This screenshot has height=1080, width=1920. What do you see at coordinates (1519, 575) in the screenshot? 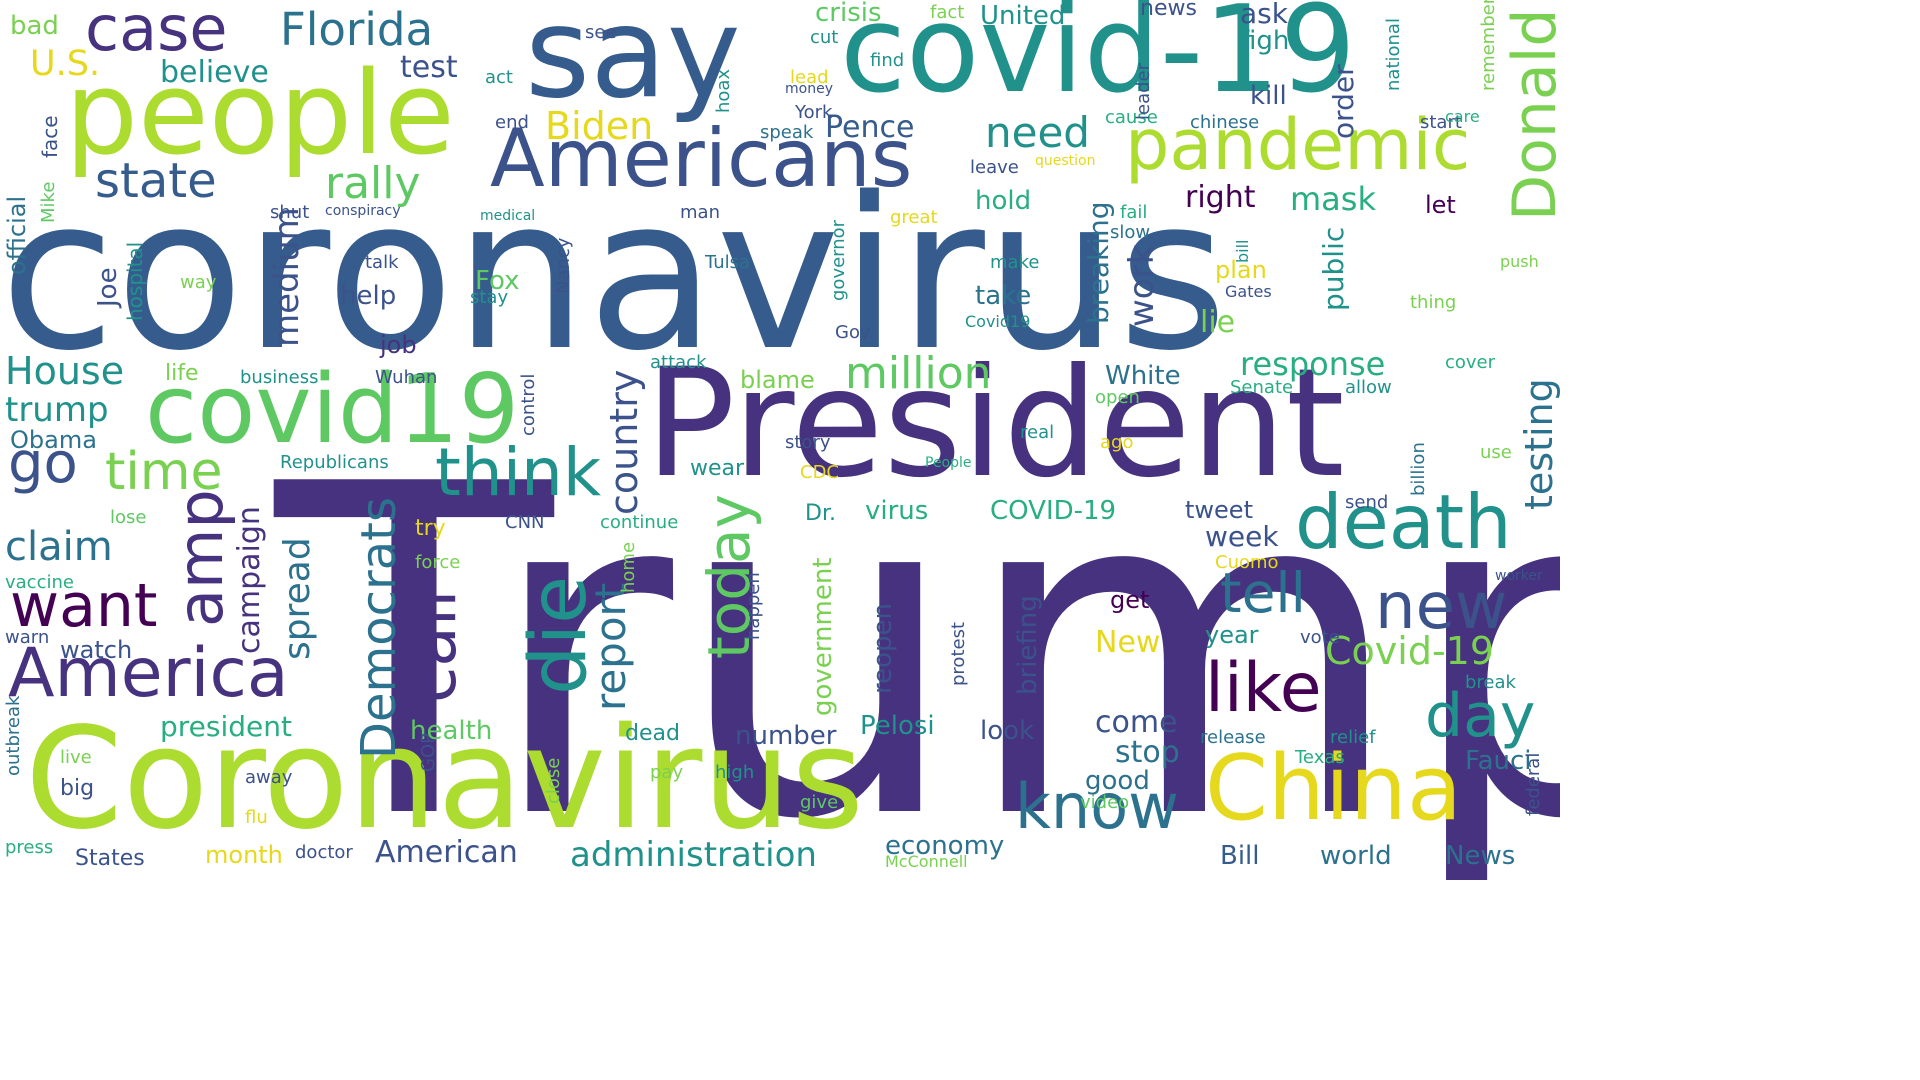
I see `word-worker-143: worker` at bounding box center [1519, 575].